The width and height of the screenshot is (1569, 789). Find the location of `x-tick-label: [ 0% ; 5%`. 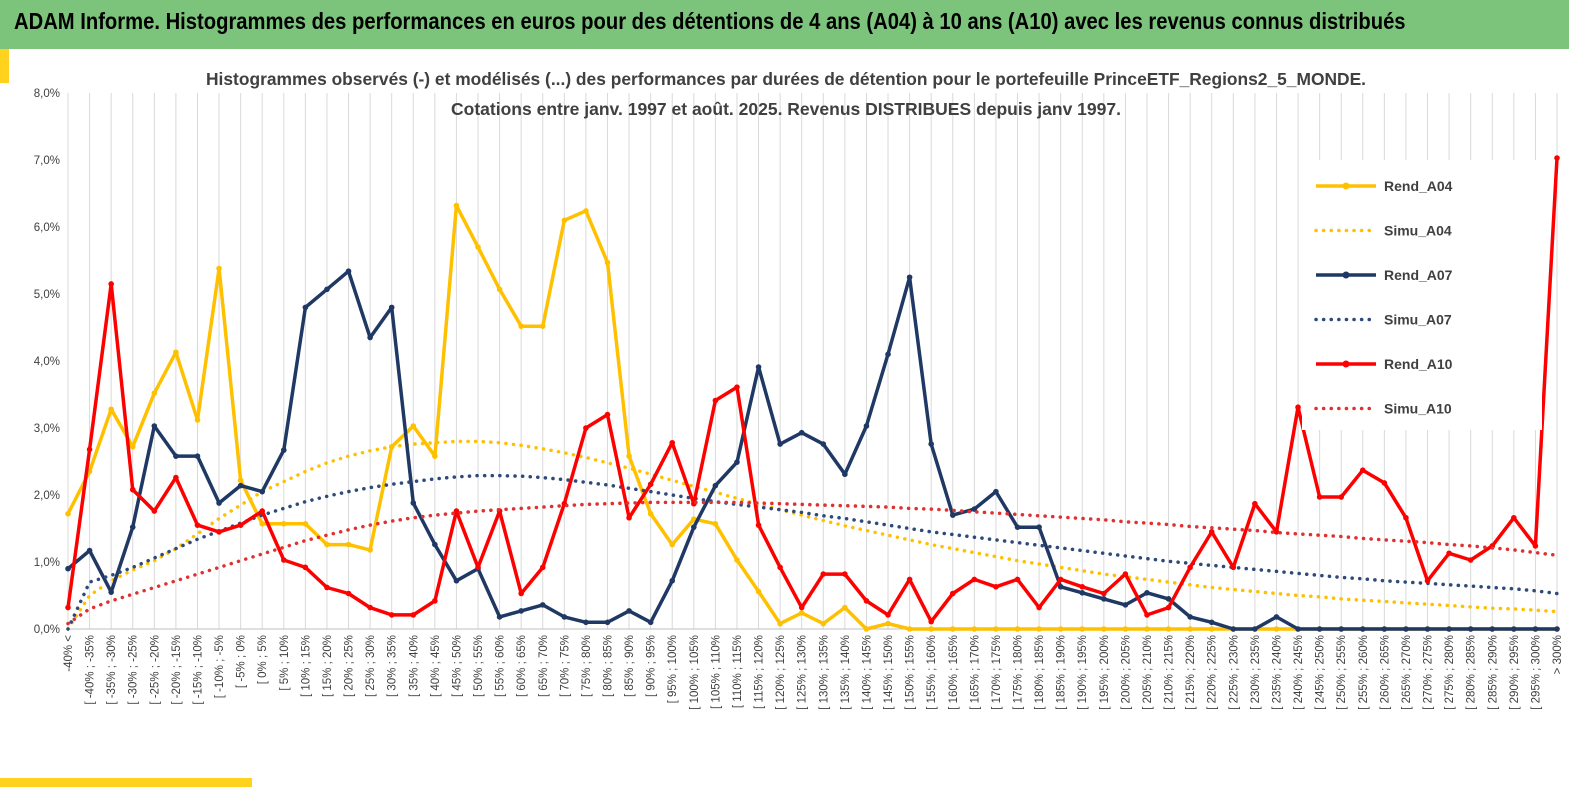

x-tick-label: [ 0% ; 5% is located at coordinates (263, 659).